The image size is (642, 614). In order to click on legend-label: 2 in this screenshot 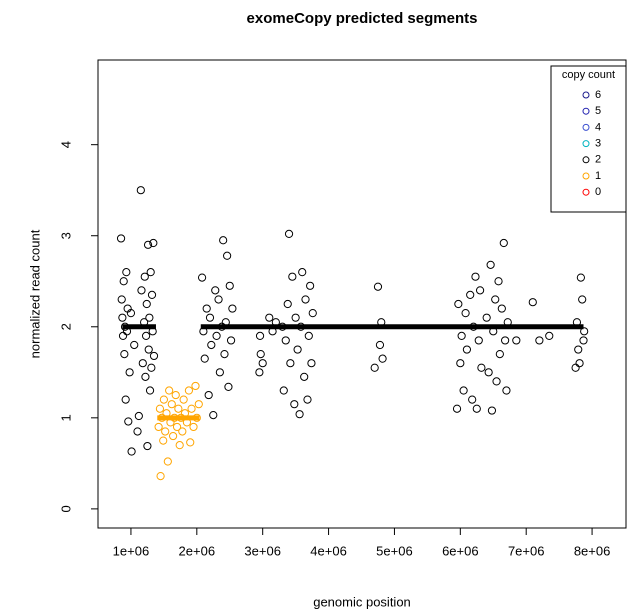, I will do `click(598, 160)`.